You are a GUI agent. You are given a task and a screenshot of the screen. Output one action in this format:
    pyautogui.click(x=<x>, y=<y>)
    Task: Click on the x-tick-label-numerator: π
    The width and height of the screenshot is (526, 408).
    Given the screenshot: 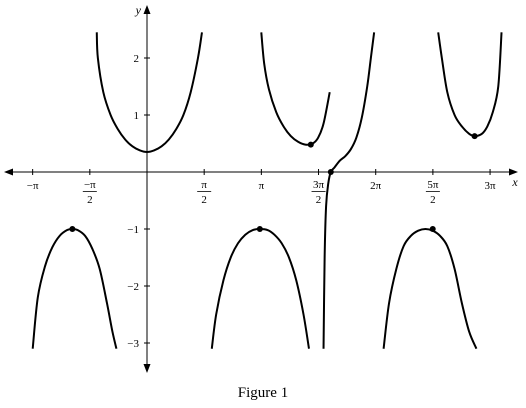 What is the action you would take?
    pyautogui.click(x=204, y=185)
    